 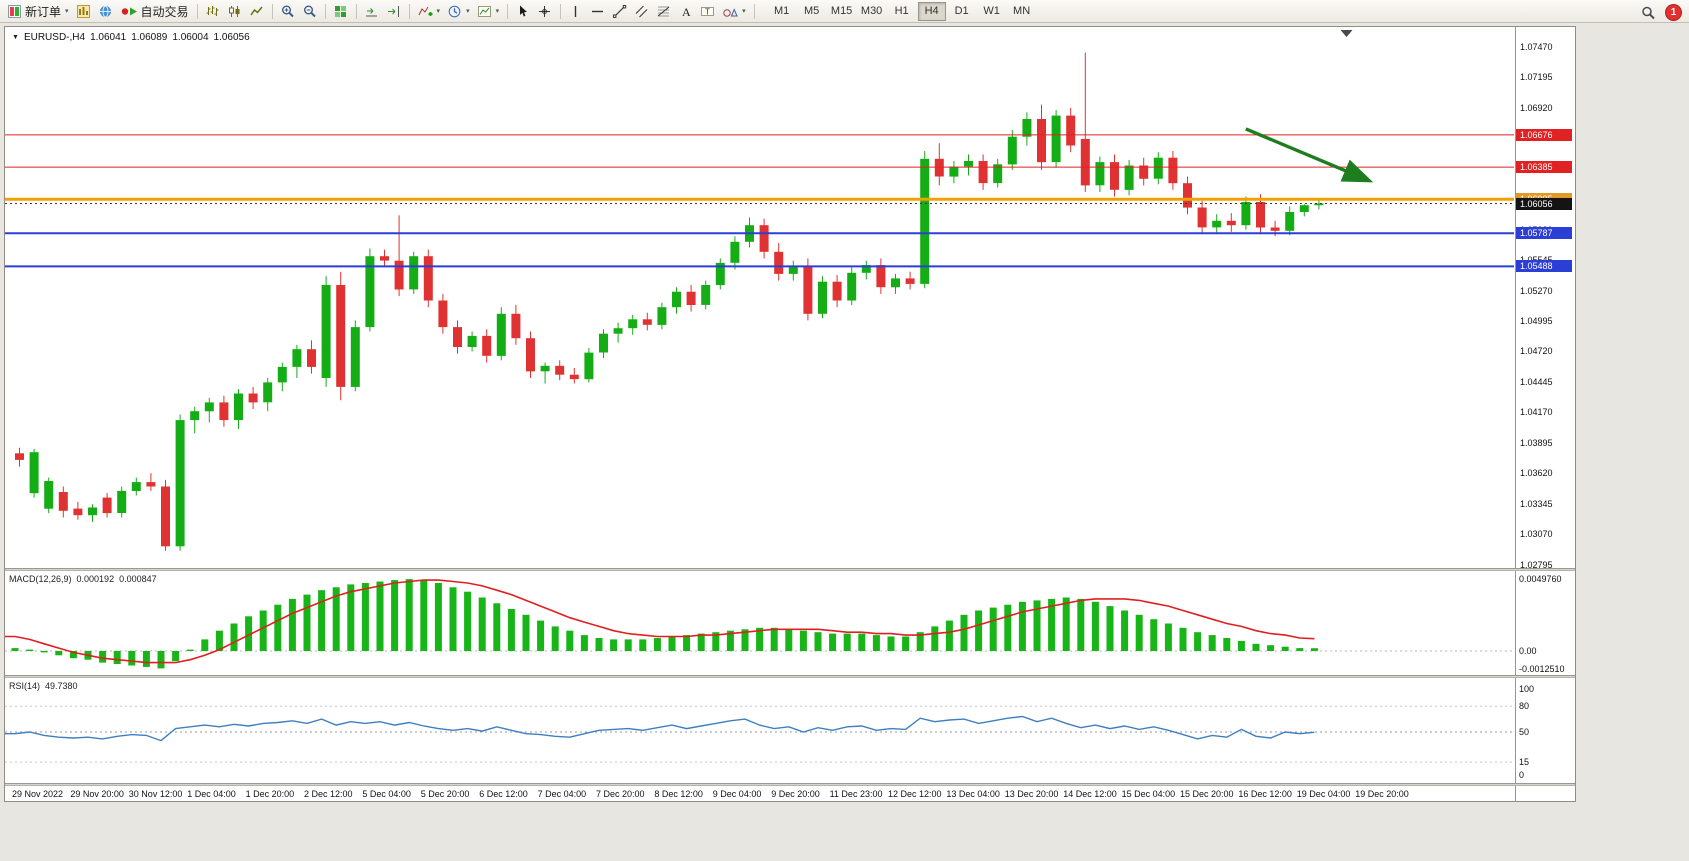 I want to click on zoom-in-button, so click(x=288, y=11).